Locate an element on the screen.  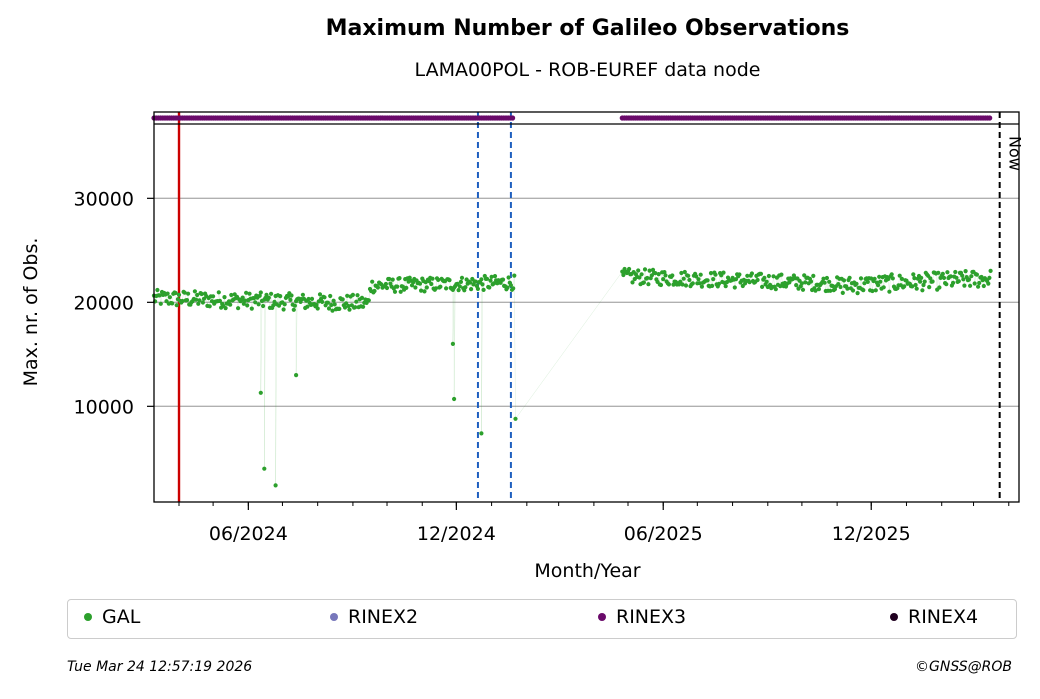
legend-item-rinex4: RINEX4 is located at coordinates (934, 617).